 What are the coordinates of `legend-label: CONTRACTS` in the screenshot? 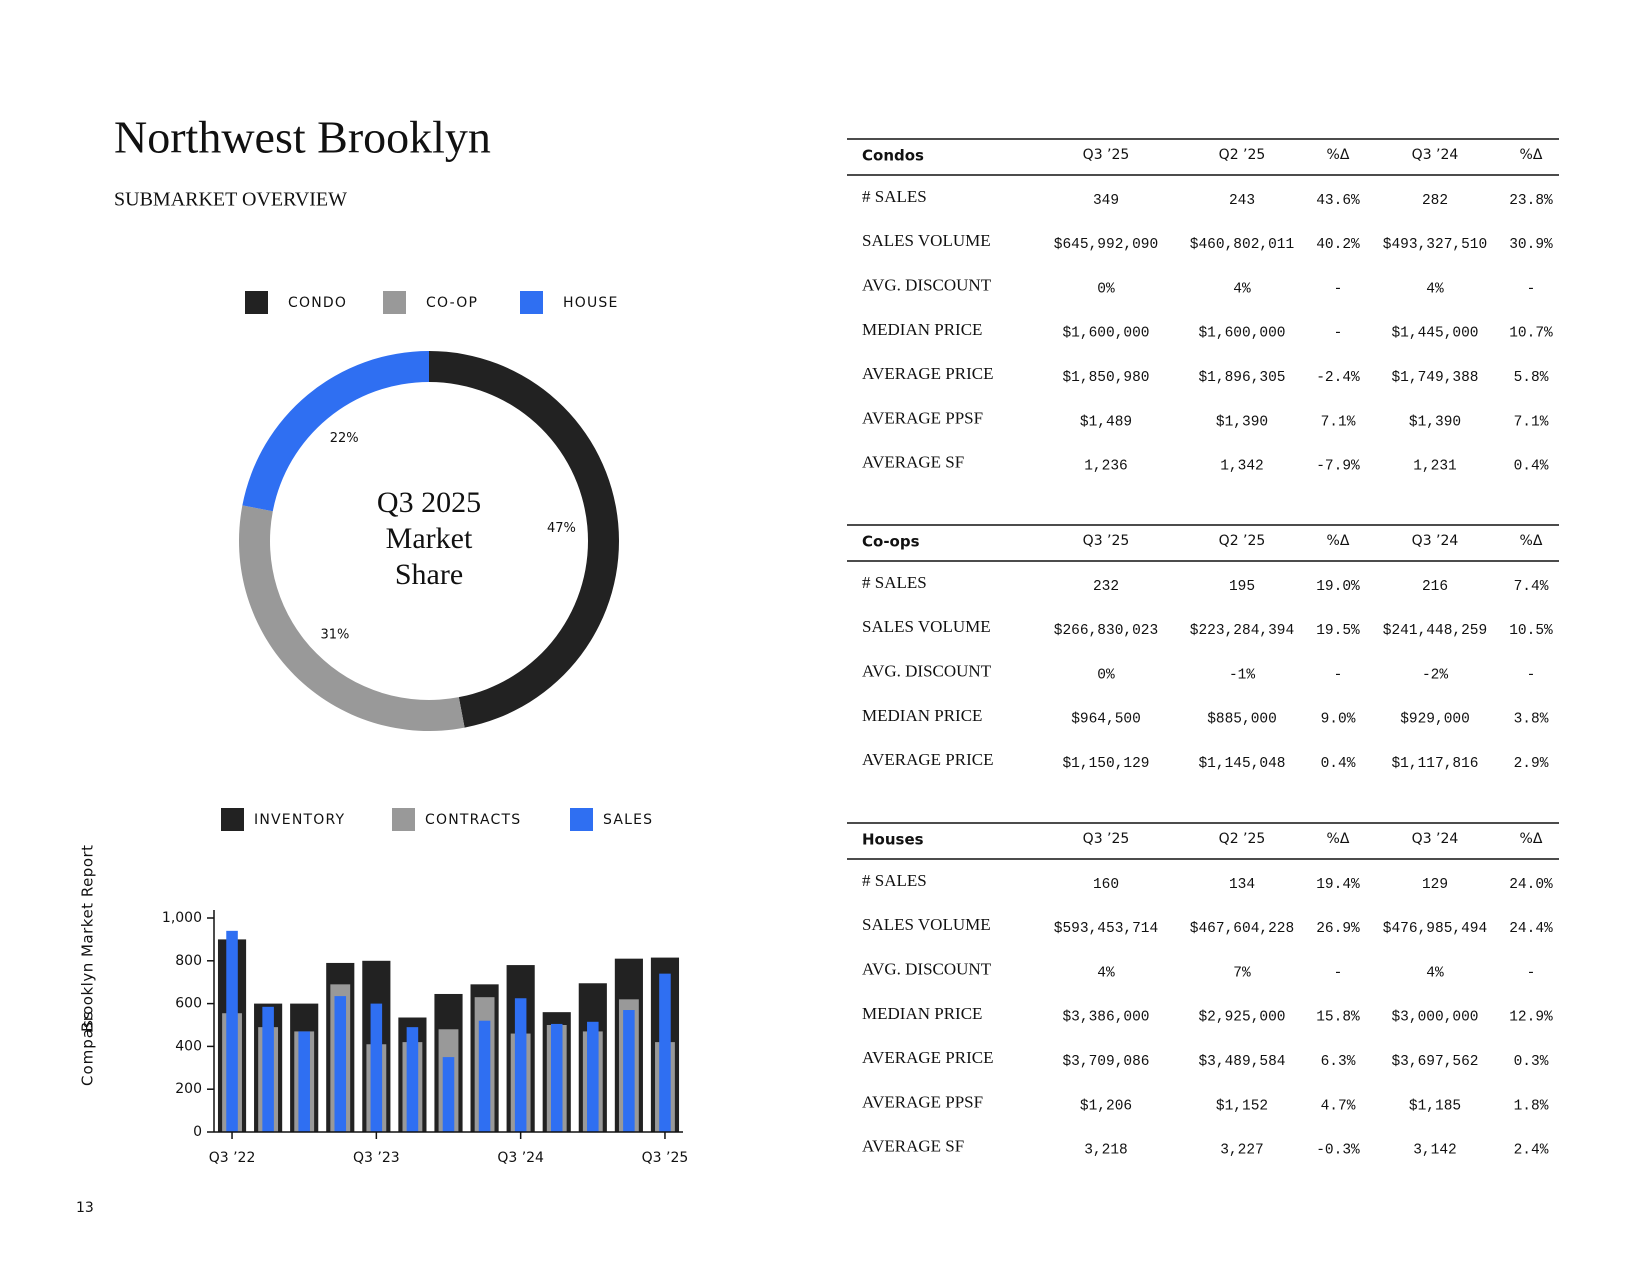 It's located at (473, 820).